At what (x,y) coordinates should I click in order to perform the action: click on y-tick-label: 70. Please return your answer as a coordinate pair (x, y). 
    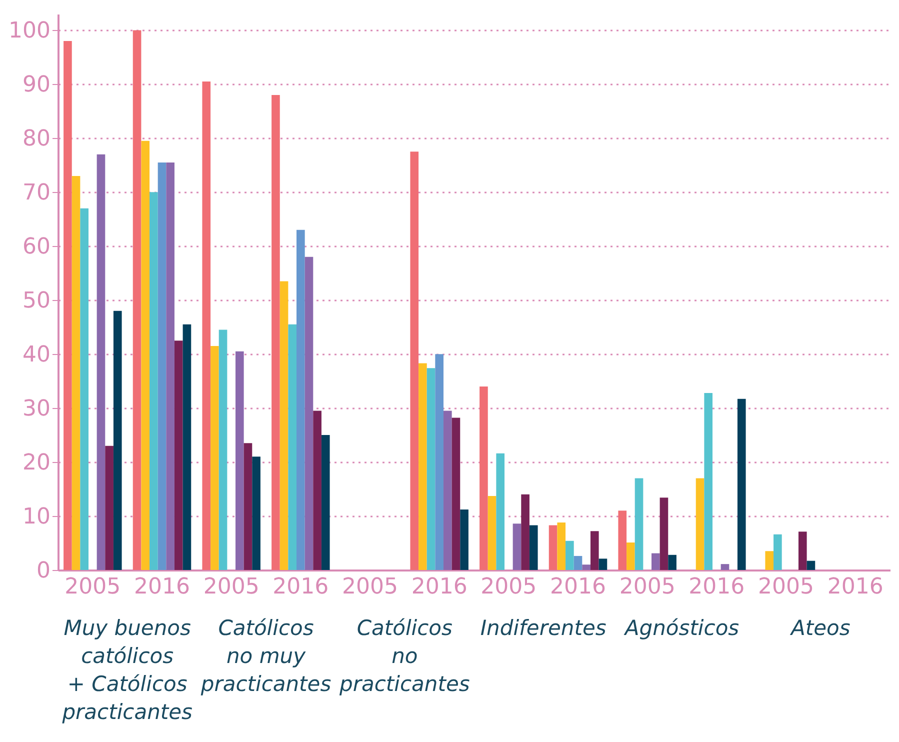
    Looking at the image, I should click on (36, 193).